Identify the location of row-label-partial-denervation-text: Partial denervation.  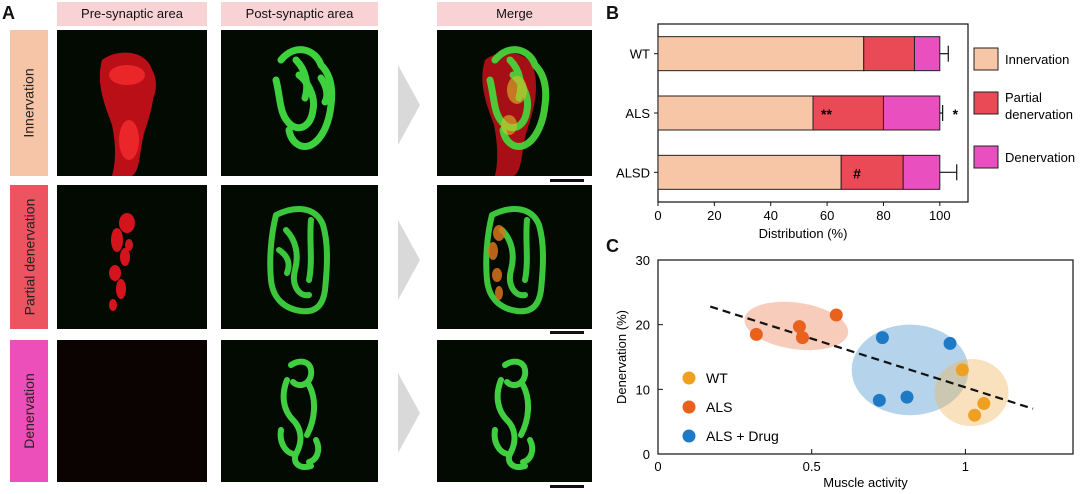
(29, 257).